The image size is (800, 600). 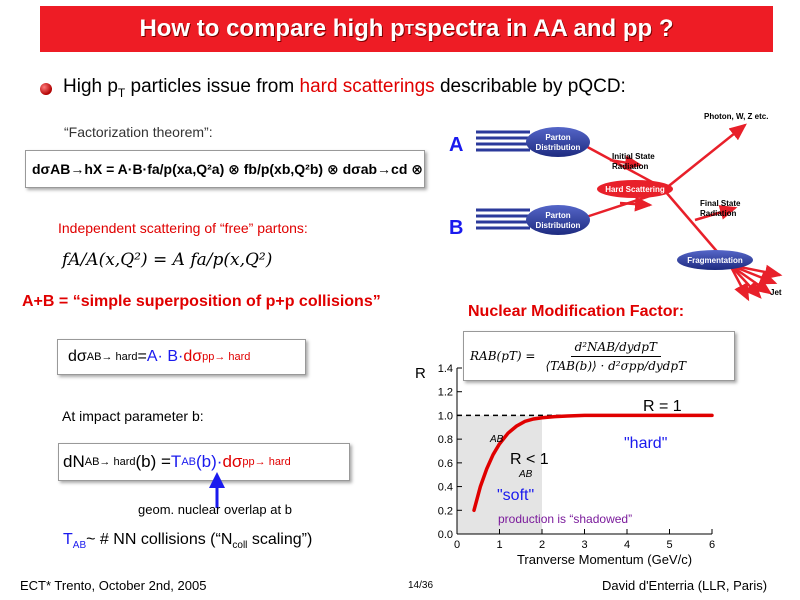 I want to click on up-arrow-icon, so click(x=217, y=490).